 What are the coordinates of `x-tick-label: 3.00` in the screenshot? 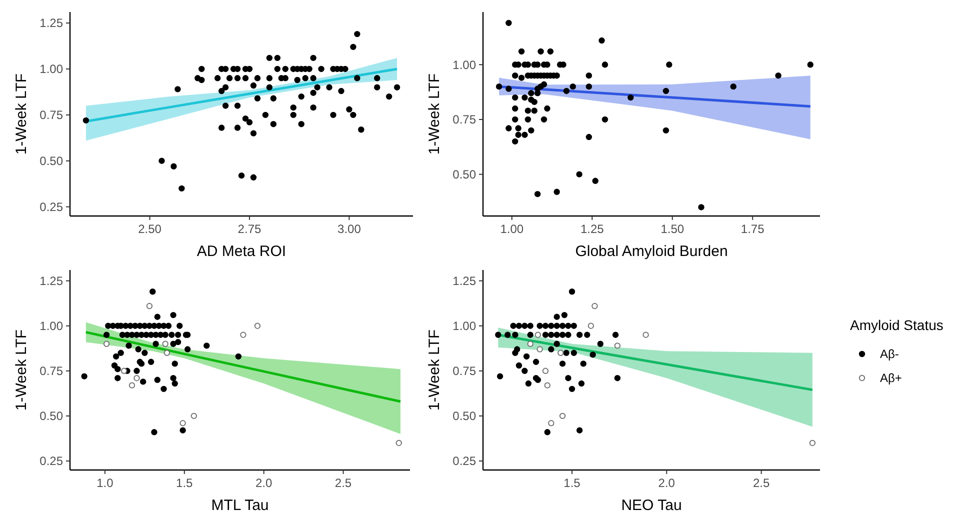 It's located at (350, 229).